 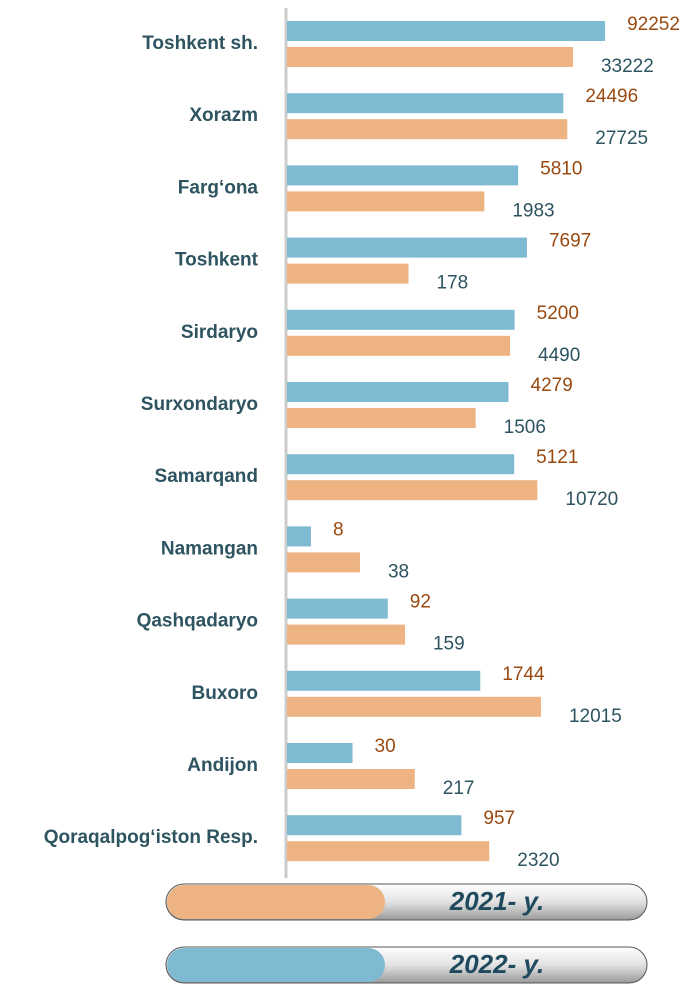 I want to click on category-label: Samarqand, so click(x=206, y=476).